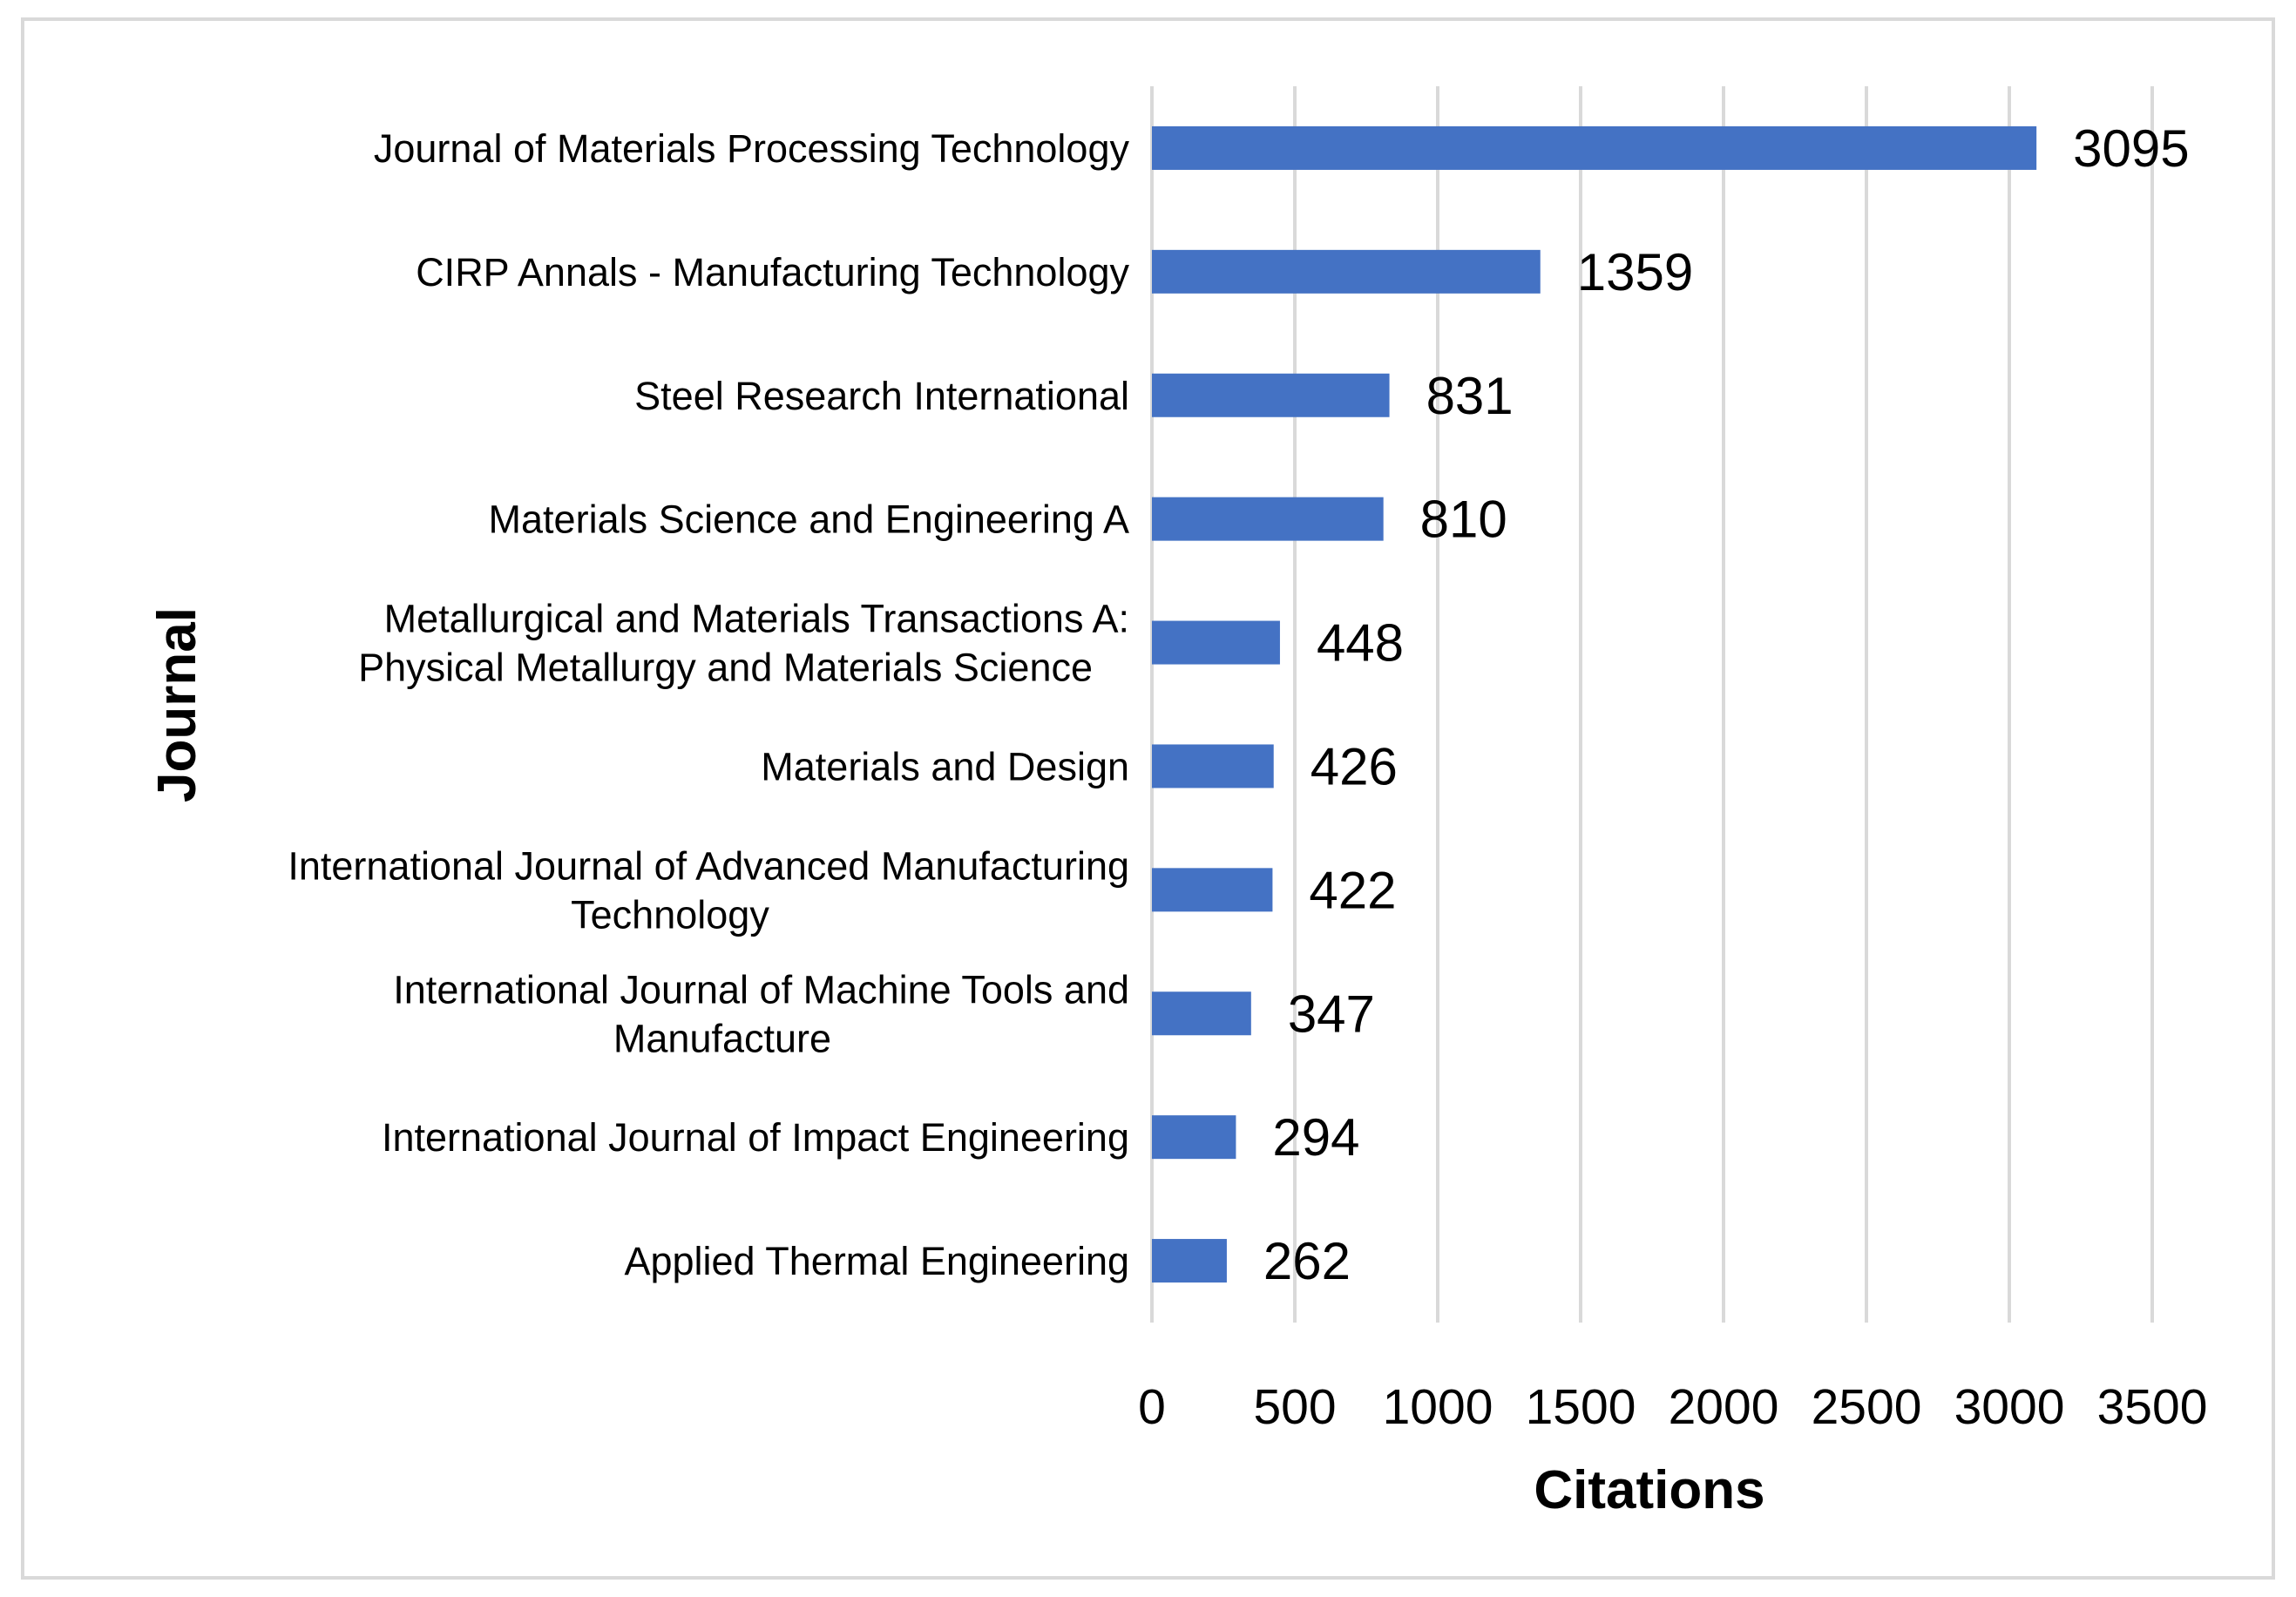 Image resolution: width=2296 pixels, height=1597 pixels. Describe the element at coordinates (1294, 1407) in the screenshot. I see `x-tick-label: 500` at that location.